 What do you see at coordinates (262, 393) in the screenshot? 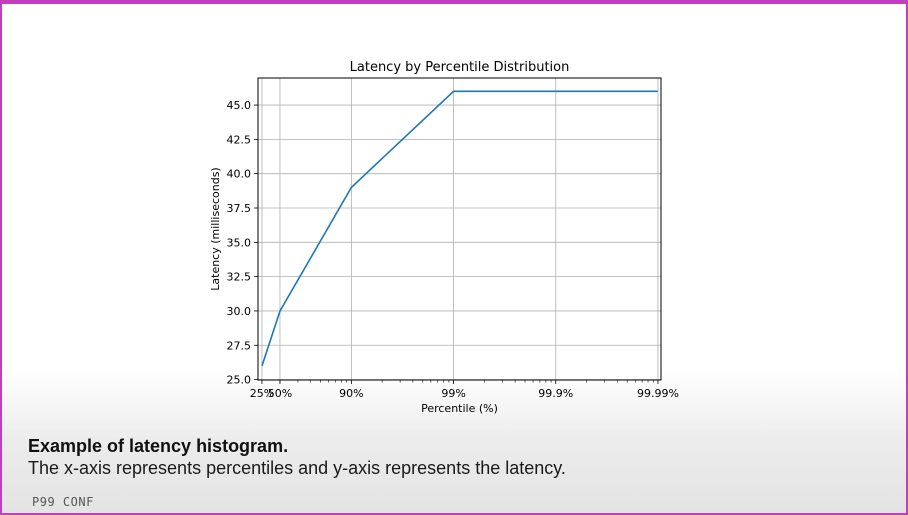
I see `x-tick-label: 25%` at bounding box center [262, 393].